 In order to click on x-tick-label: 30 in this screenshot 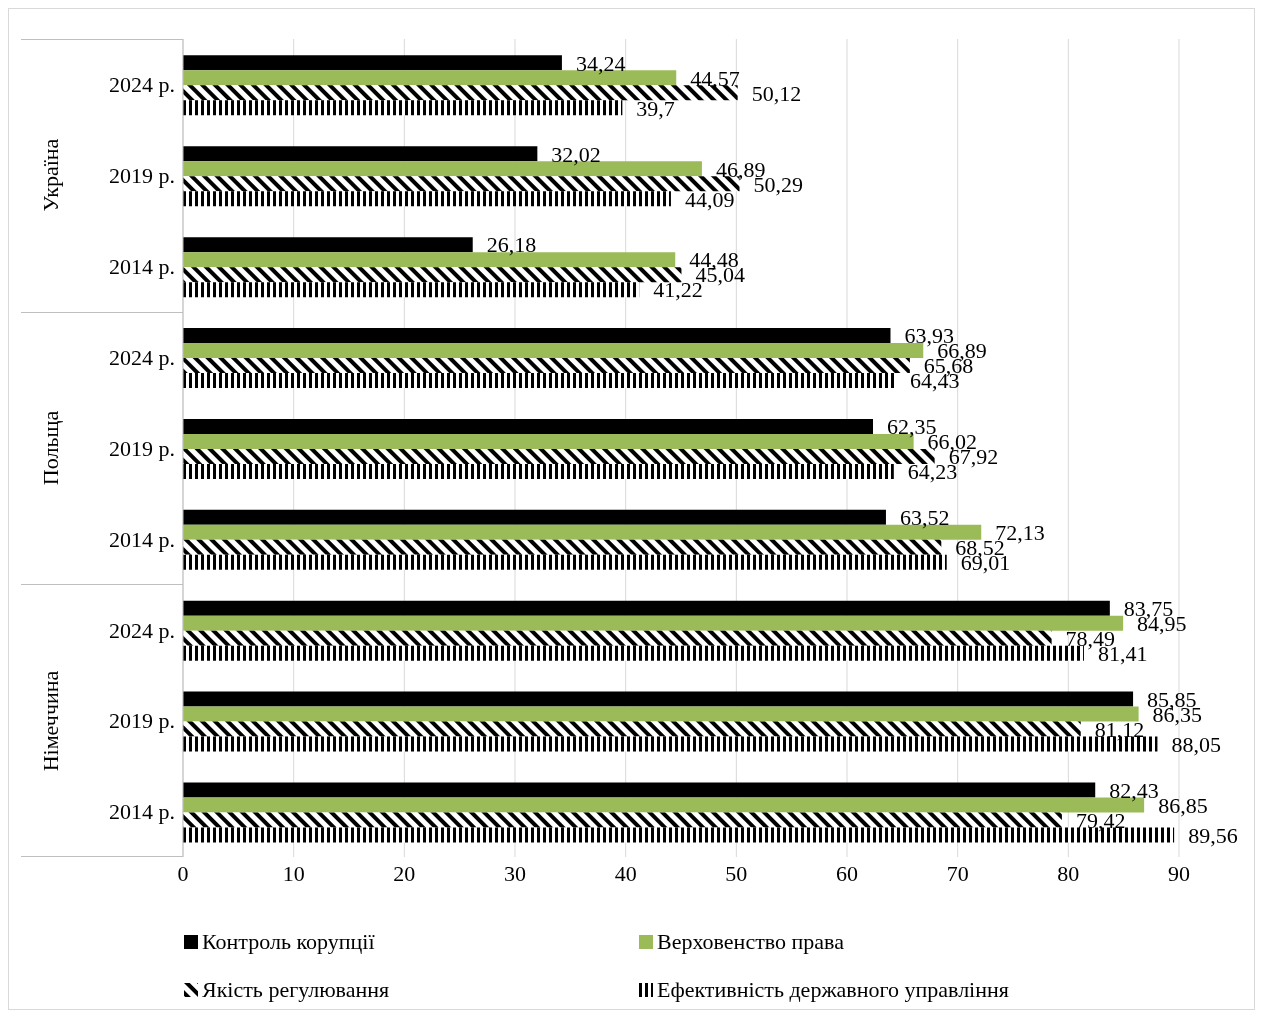, I will do `click(515, 873)`.